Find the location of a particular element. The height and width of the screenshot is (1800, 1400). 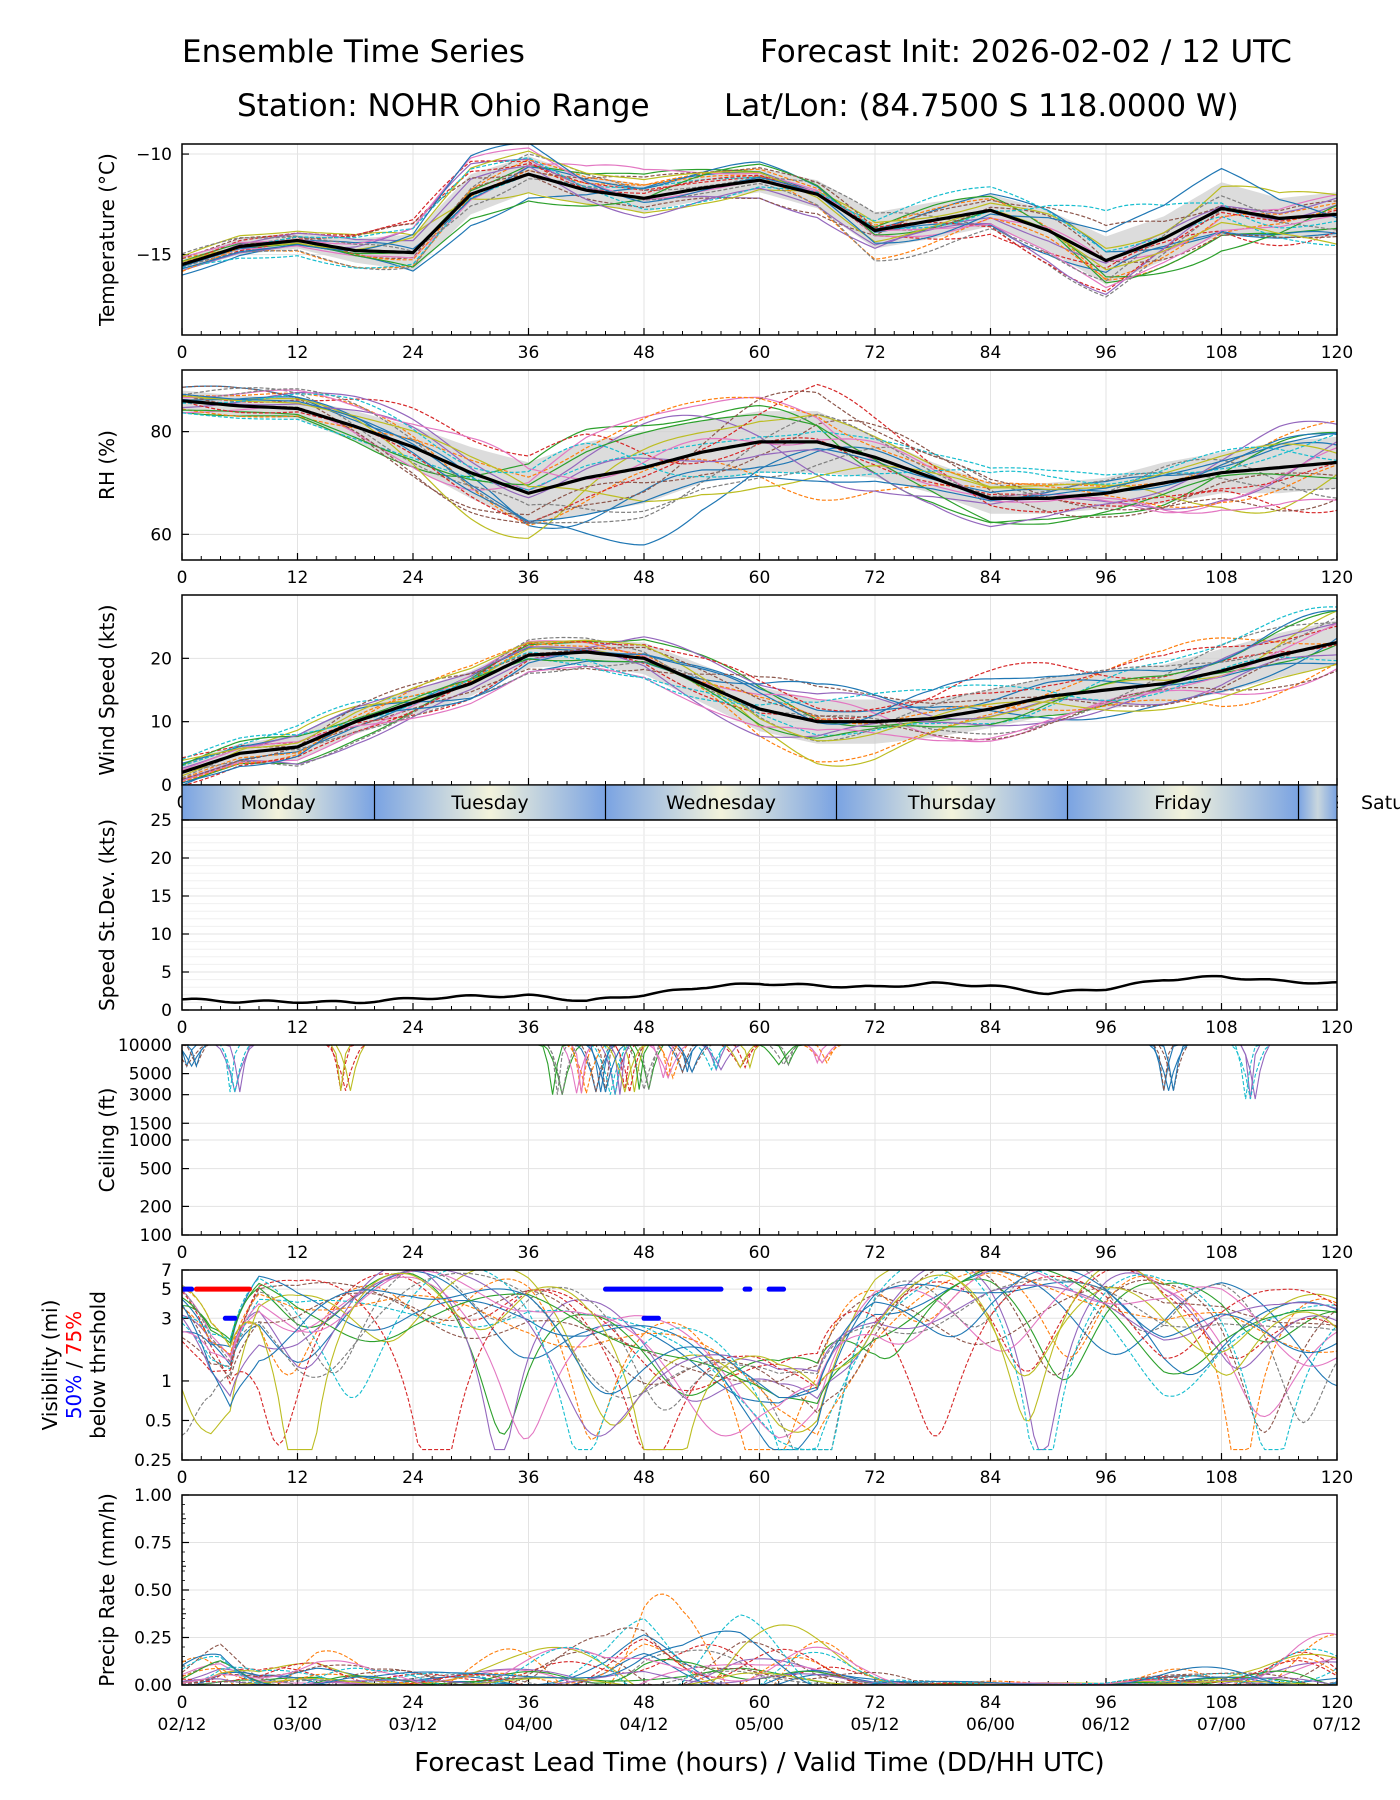

legend-75: 75% is located at coordinates (74, 1333).